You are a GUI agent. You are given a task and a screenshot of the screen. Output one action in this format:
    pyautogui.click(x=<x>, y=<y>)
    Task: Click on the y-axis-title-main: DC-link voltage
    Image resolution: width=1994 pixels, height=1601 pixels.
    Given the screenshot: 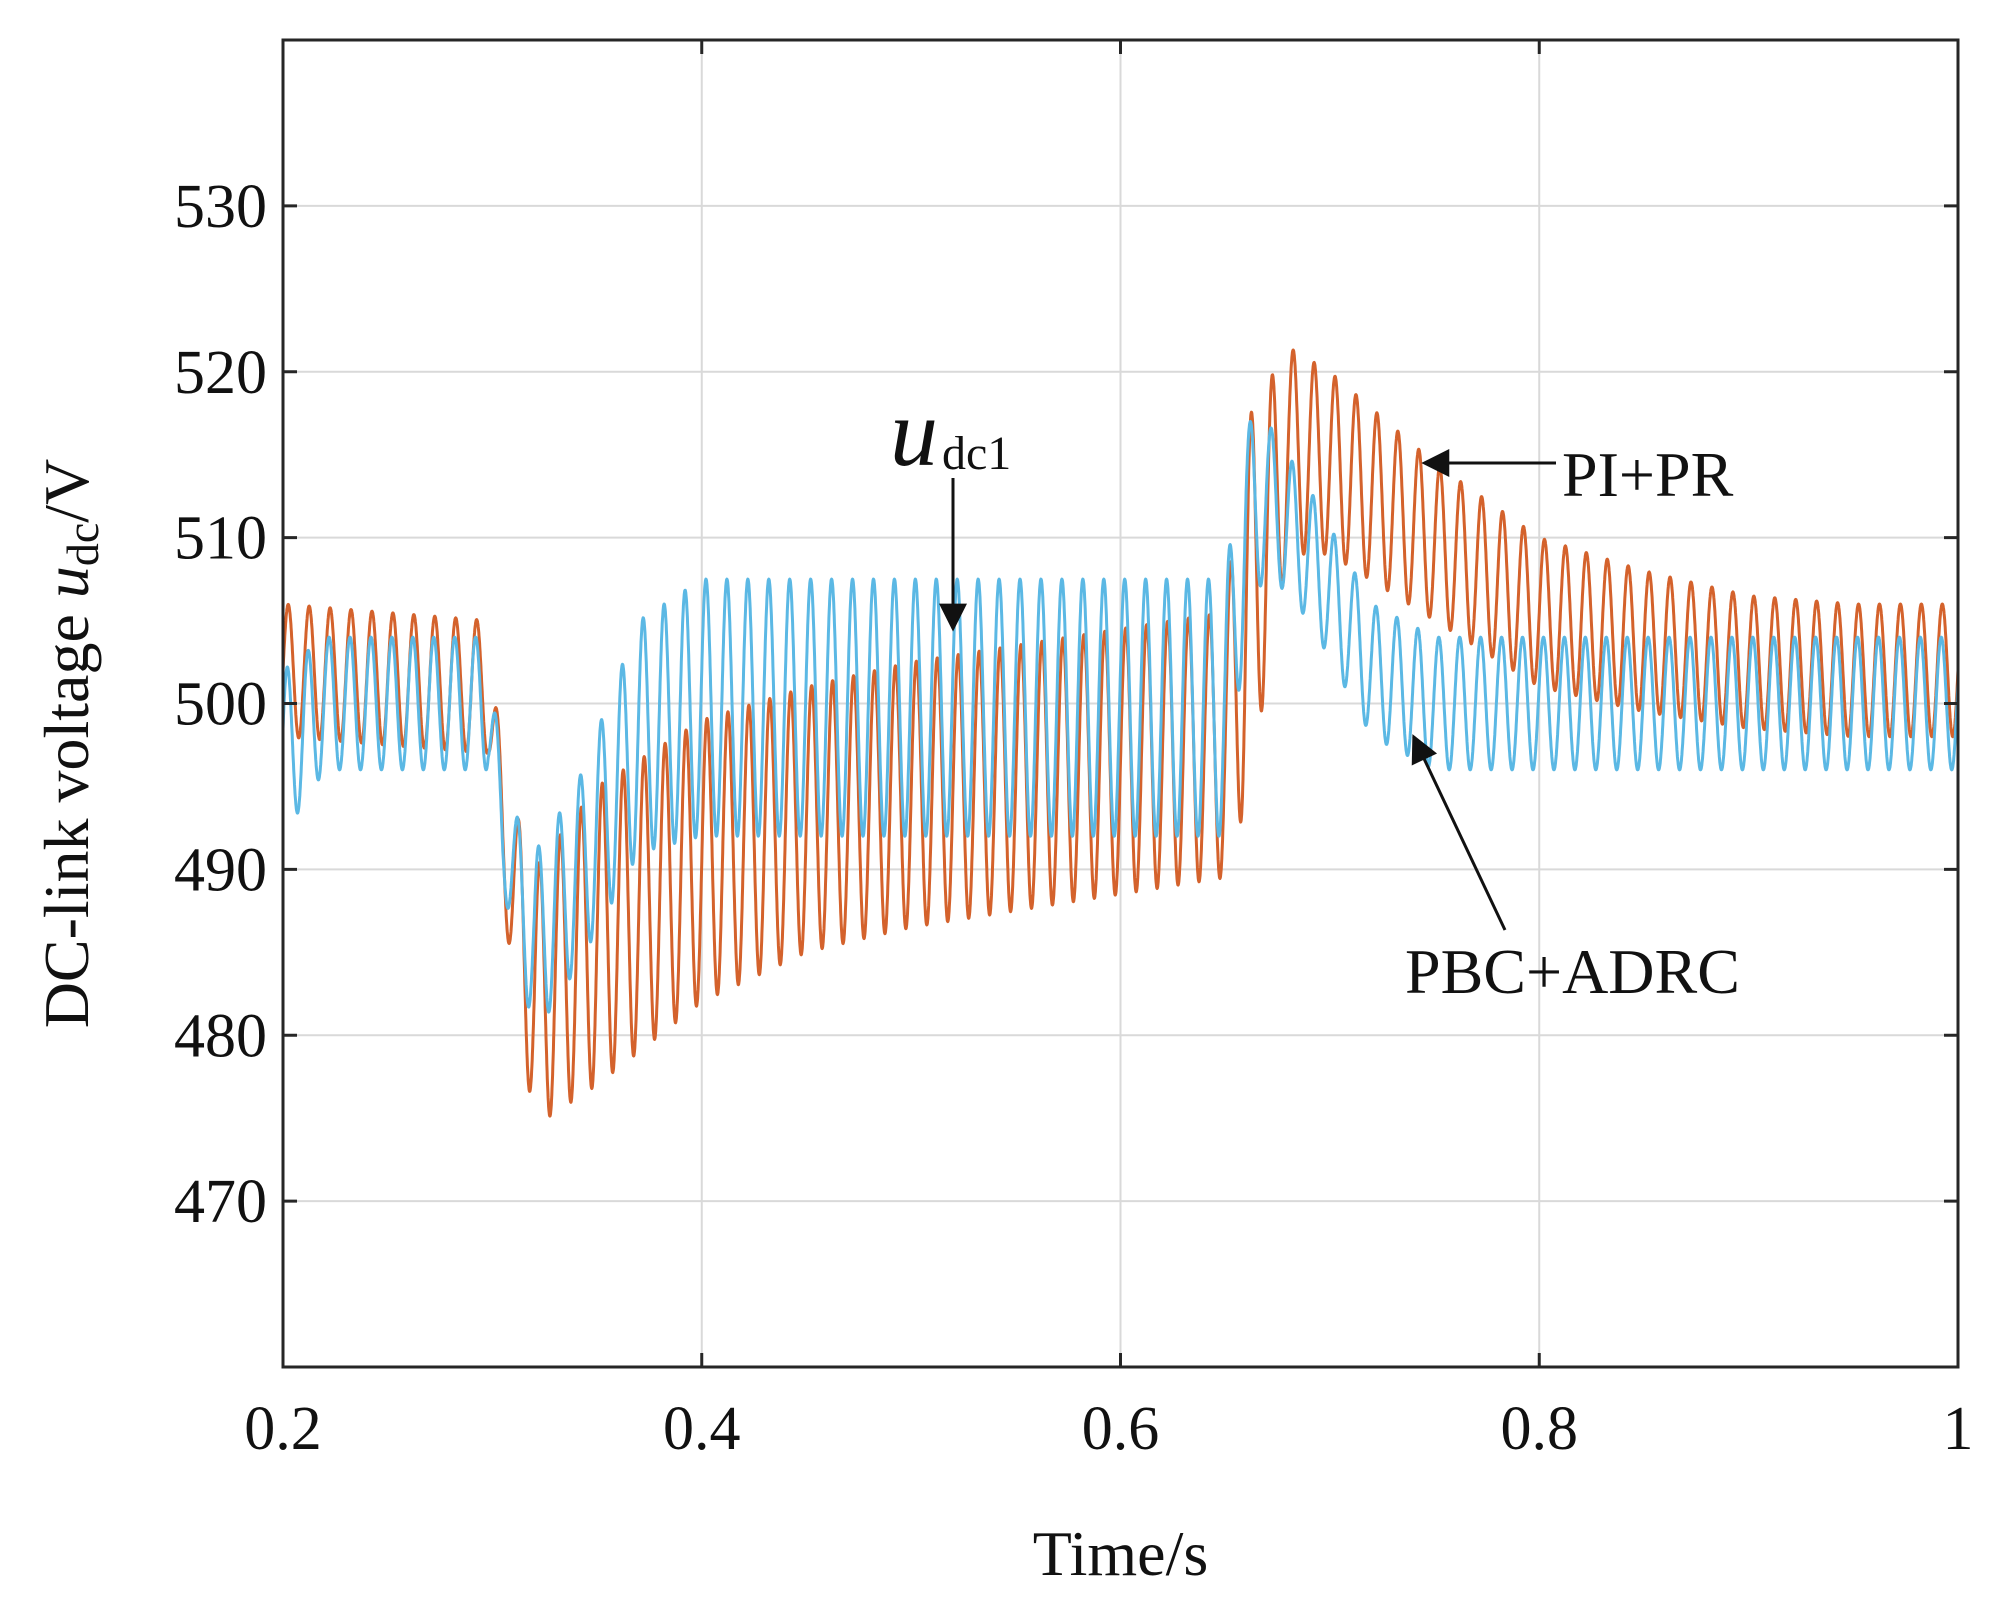 What is the action you would take?
    pyautogui.click(x=66, y=813)
    